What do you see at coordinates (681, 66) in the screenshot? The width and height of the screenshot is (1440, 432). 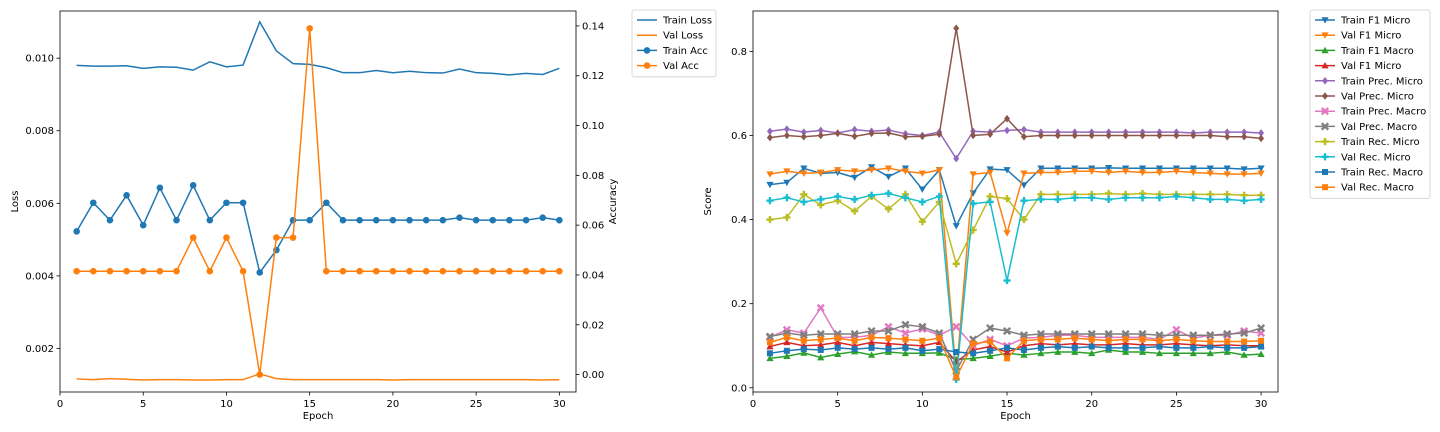 I see `legend-label: Val Acc` at bounding box center [681, 66].